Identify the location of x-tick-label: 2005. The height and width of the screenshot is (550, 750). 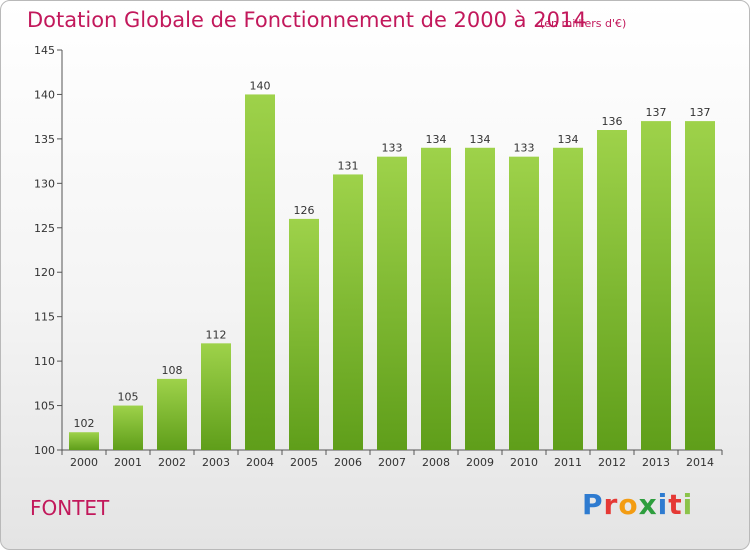
(304, 462).